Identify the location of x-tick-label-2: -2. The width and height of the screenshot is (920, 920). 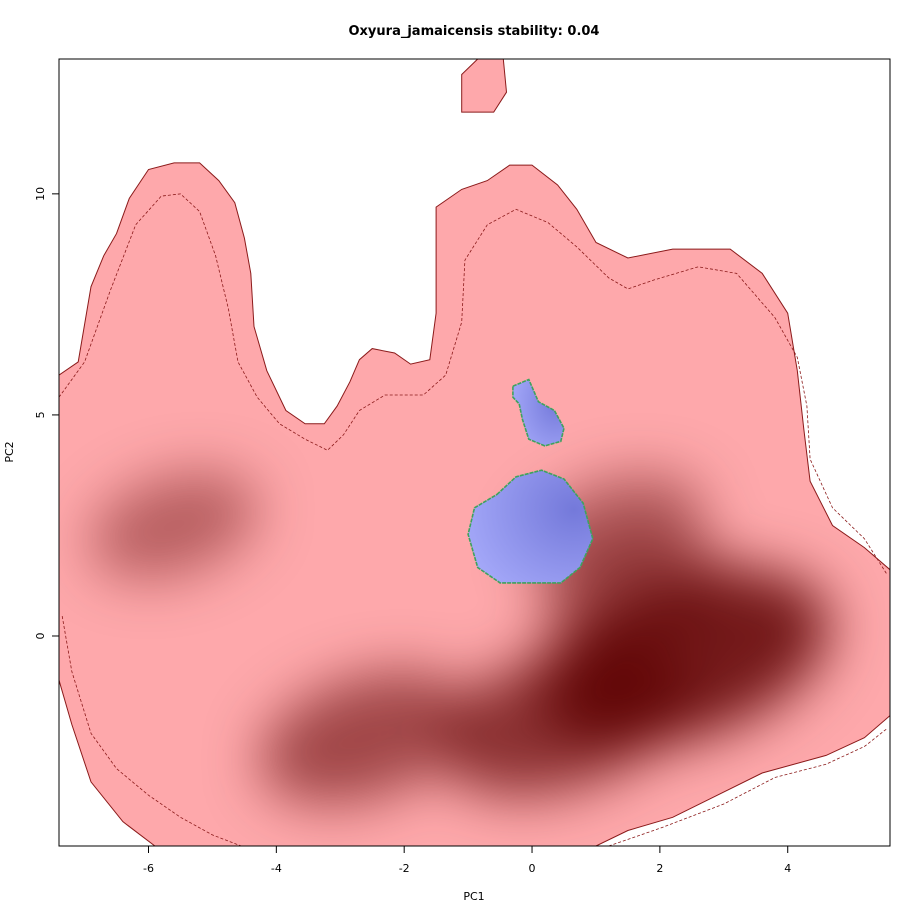
(404, 868).